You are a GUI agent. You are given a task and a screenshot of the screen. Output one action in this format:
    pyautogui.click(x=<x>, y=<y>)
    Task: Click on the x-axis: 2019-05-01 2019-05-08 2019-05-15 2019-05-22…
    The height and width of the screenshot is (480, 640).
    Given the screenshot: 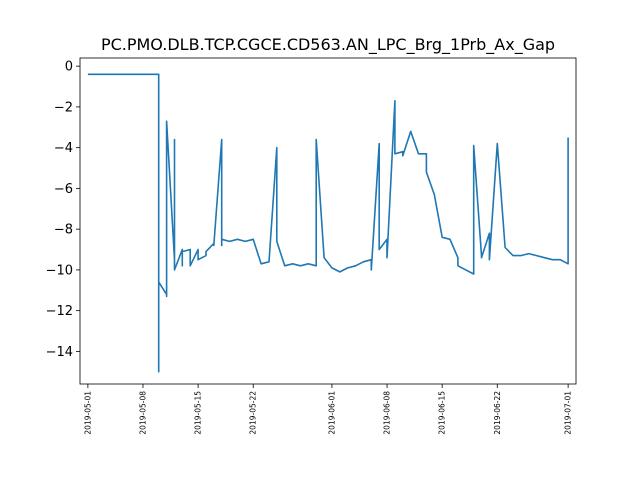 What is the action you would take?
    pyautogui.click(x=328, y=409)
    